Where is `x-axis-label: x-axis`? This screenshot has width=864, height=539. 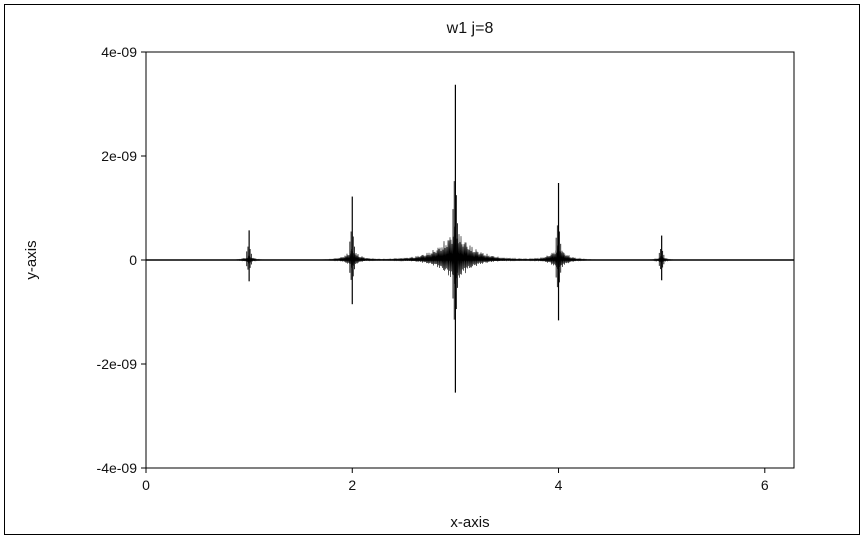
x-axis-label: x-axis is located at coordinates (469, 522).